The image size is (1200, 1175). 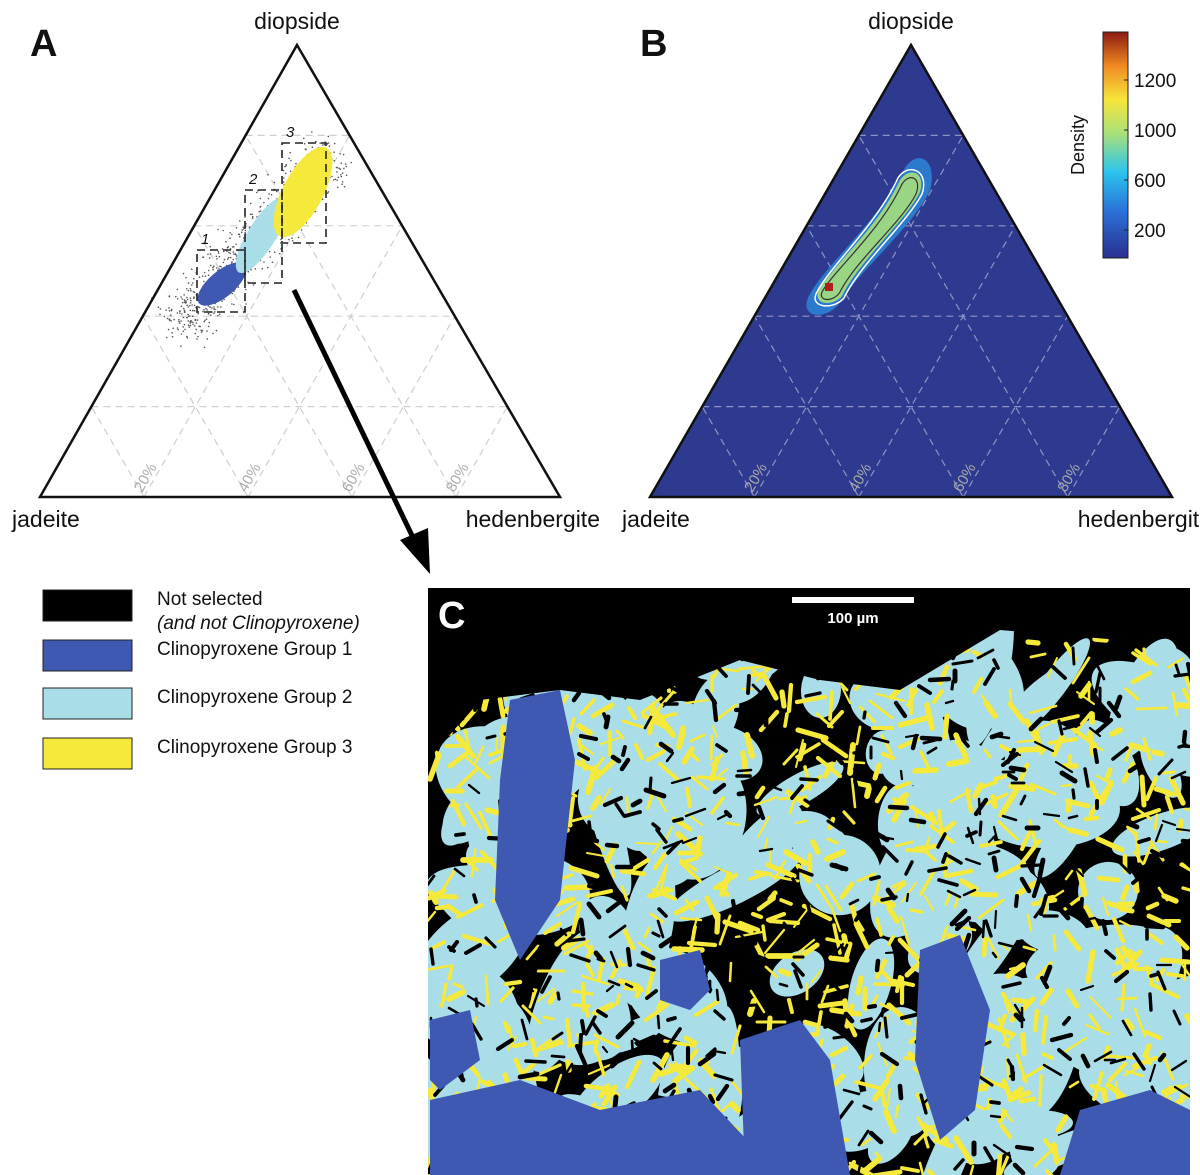 I want to click on grid-line, so click(x=728, y=452).